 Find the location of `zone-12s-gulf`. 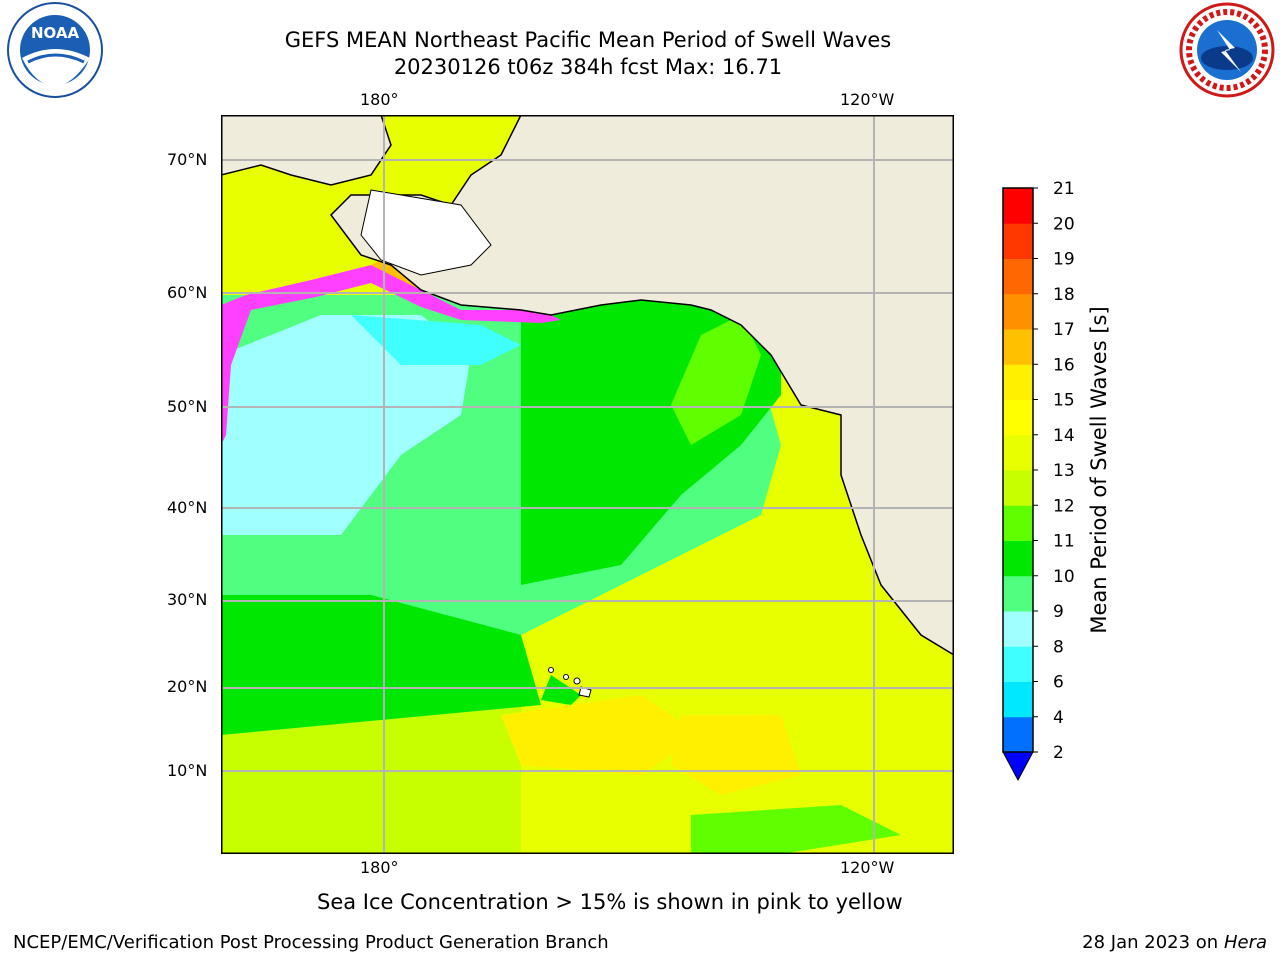

zone-12s-gulf is located at coordinates (716, 380).